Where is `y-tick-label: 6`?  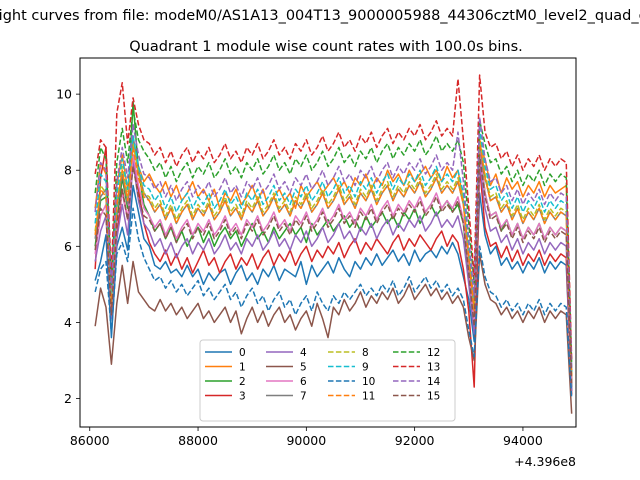 y-tick-label: 6 is located at coordinates (68, 246).